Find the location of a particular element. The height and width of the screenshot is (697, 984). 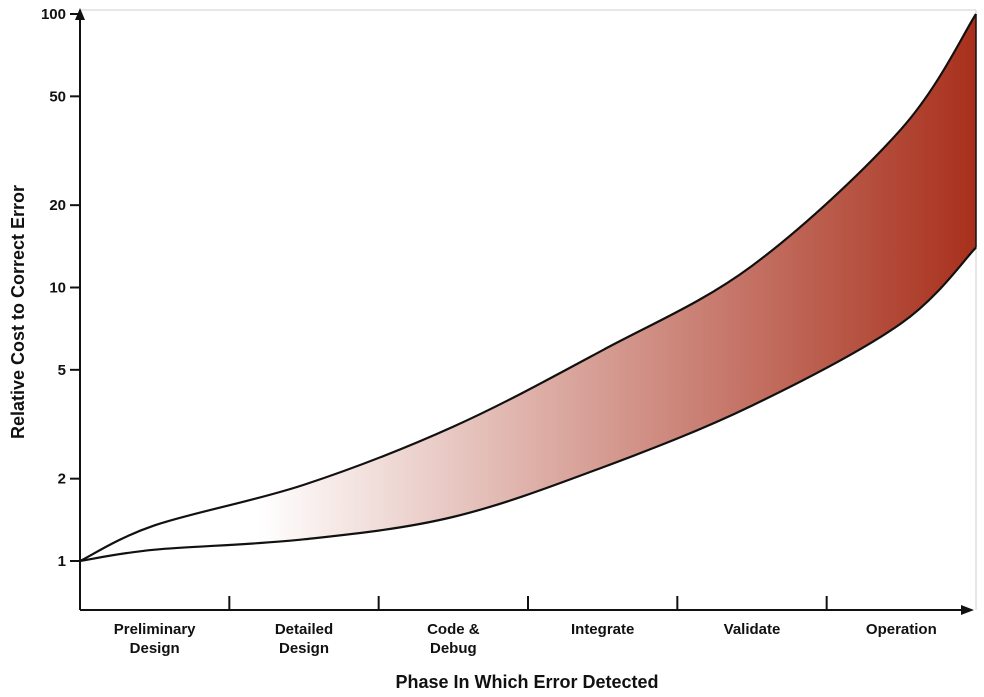

x-category-label: Detailed Design is located at coordinates (304, 639).